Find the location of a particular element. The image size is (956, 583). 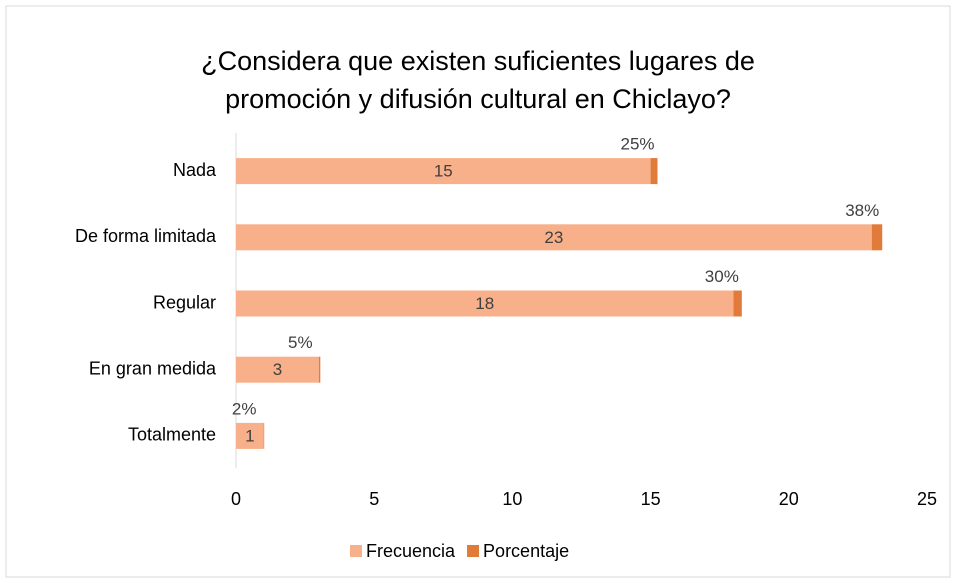

y-tick-label: En gran medida is located at coordinates (153, 368).